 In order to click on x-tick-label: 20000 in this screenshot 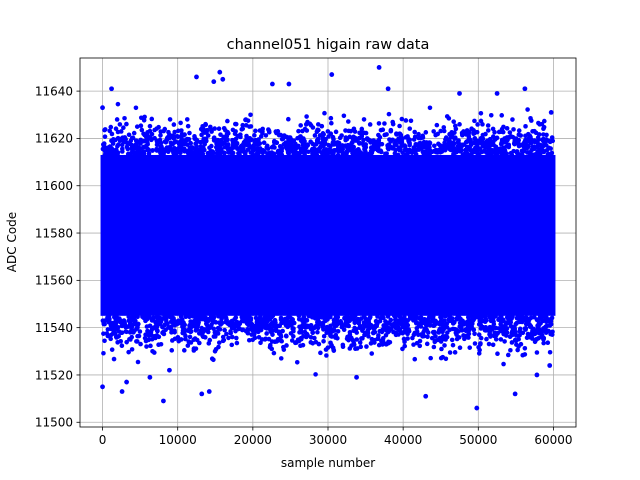, I will do `click(253, 440)`.